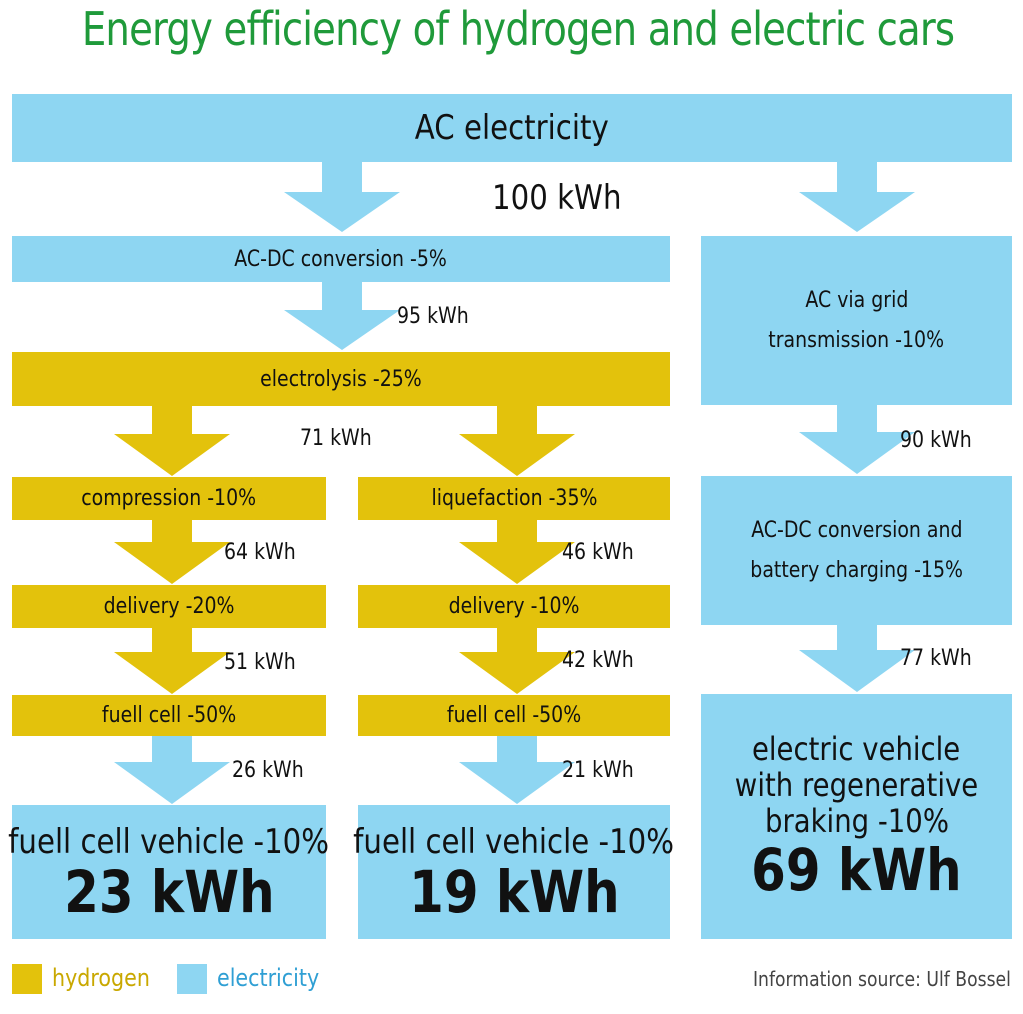  I want to click on arrow-fuelcell-left-to-vehicle, so click(172, 770).